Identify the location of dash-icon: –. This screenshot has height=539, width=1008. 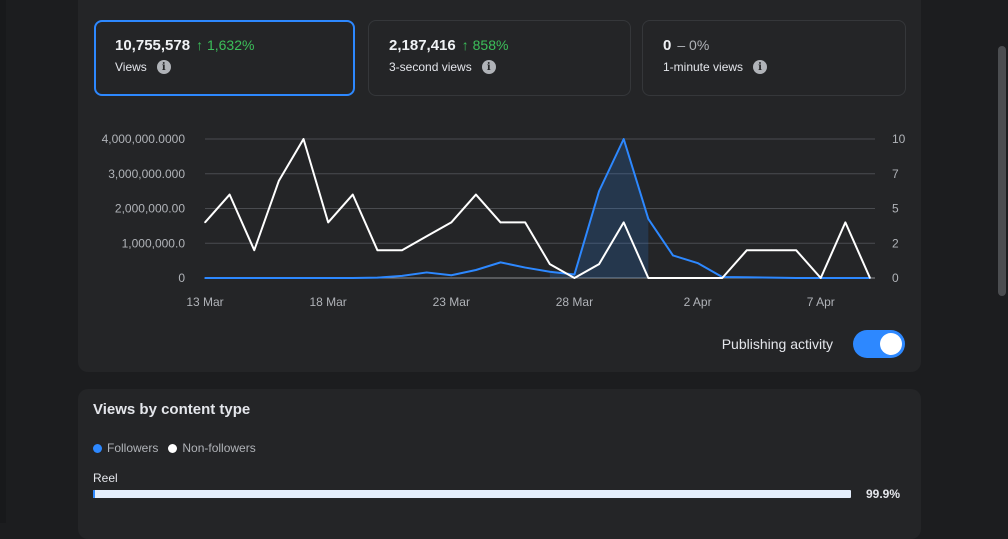
(681, 45).